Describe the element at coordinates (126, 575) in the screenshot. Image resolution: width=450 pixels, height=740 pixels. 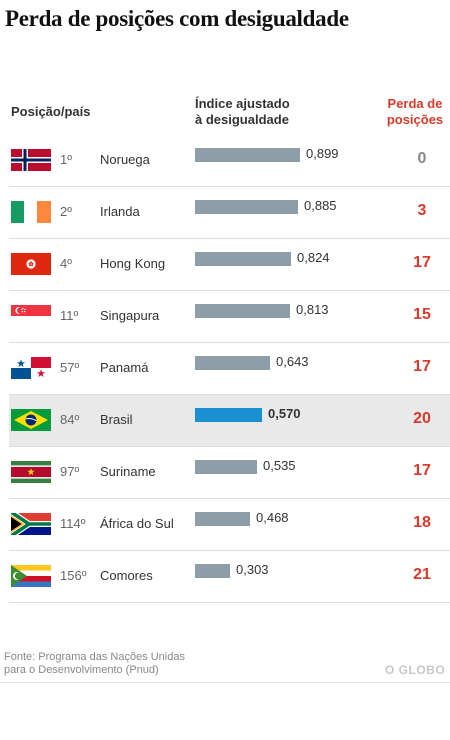
I see `country-label: Comores` at that location.